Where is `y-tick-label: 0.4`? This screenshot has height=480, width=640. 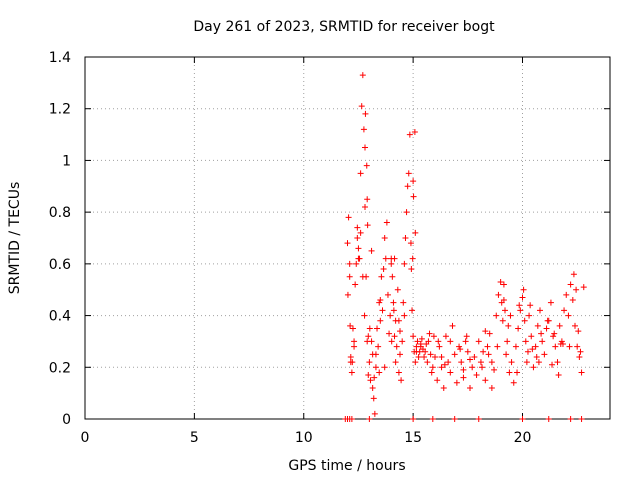 y-tick-label: 0.4 is located at coordinates (60, 317).